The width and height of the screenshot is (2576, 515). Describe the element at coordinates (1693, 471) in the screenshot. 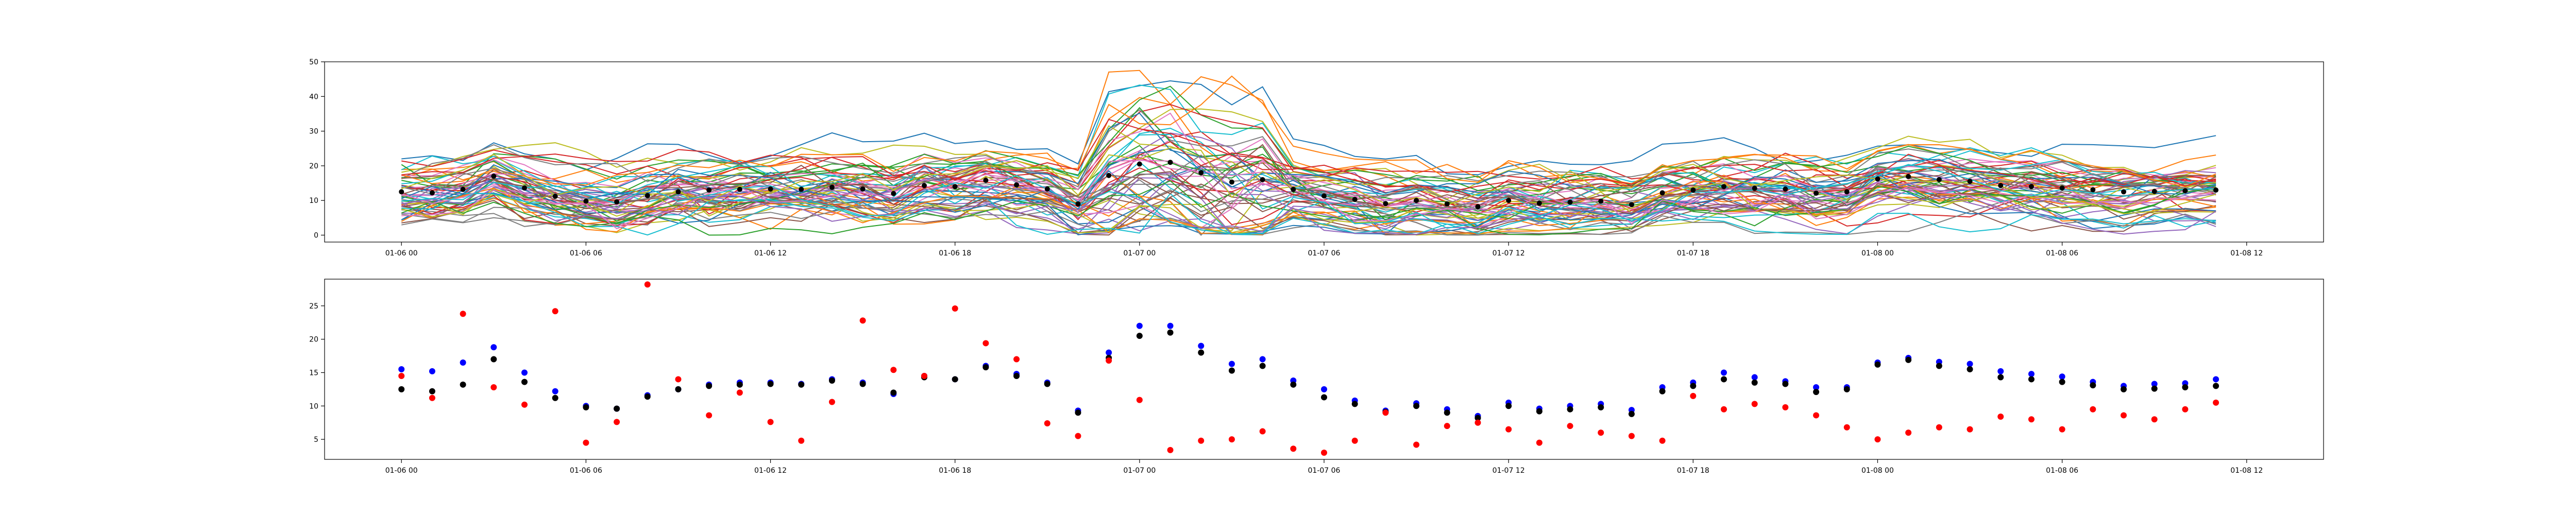

I see `bottom-x-tick-label: 01-07 18` at that location.